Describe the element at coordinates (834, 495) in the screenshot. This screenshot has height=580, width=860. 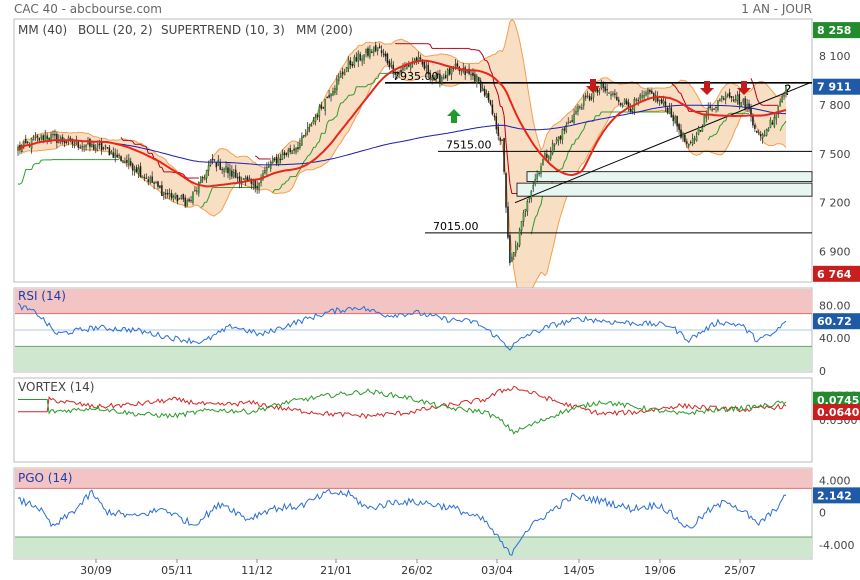
I see `pgo-badge-text: 2.142` at that location.